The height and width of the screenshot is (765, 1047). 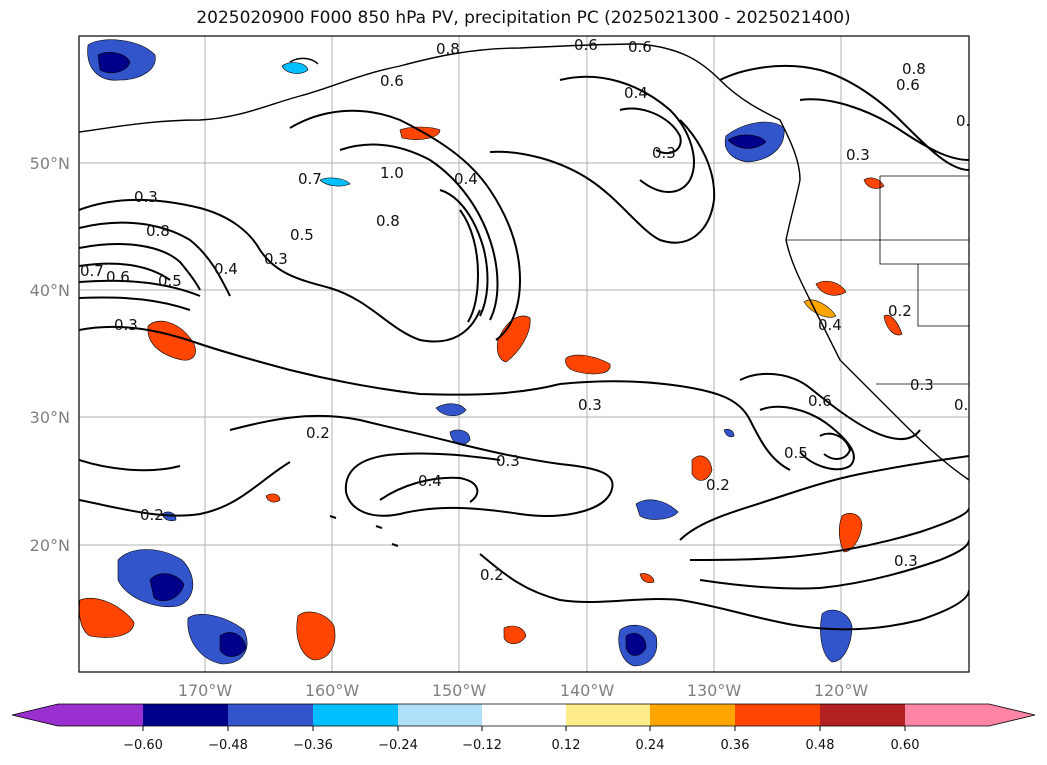 What do you see at coordinates (143, 745) in the screenshot?
I see `colorbar-tick-label: −0.60` at bounding box center [143, 745].